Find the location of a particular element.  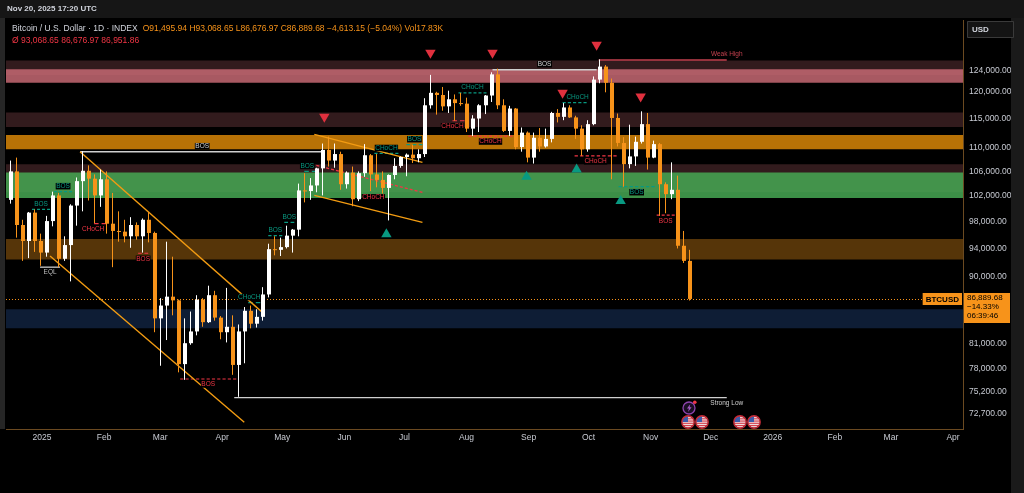

y-tick-label: 115,000.00 is located at coordinates (990, 118).